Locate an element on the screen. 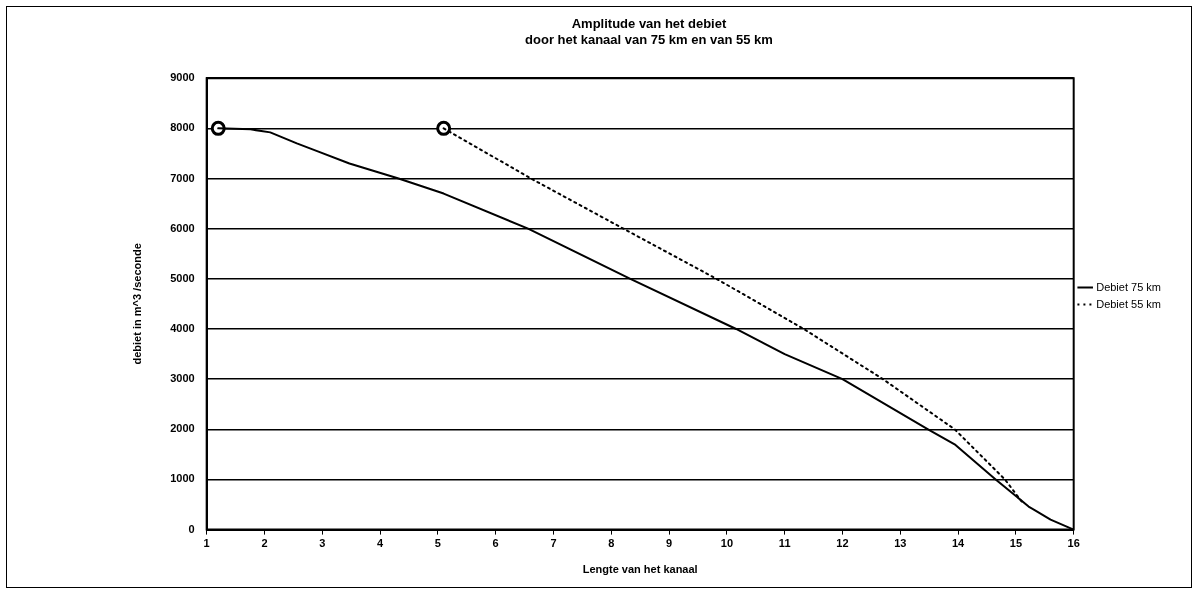 Image resolution: width=1198 pixels, height=598 pixels. y-tick-label: 2000 is located at coordinates (182, 428).